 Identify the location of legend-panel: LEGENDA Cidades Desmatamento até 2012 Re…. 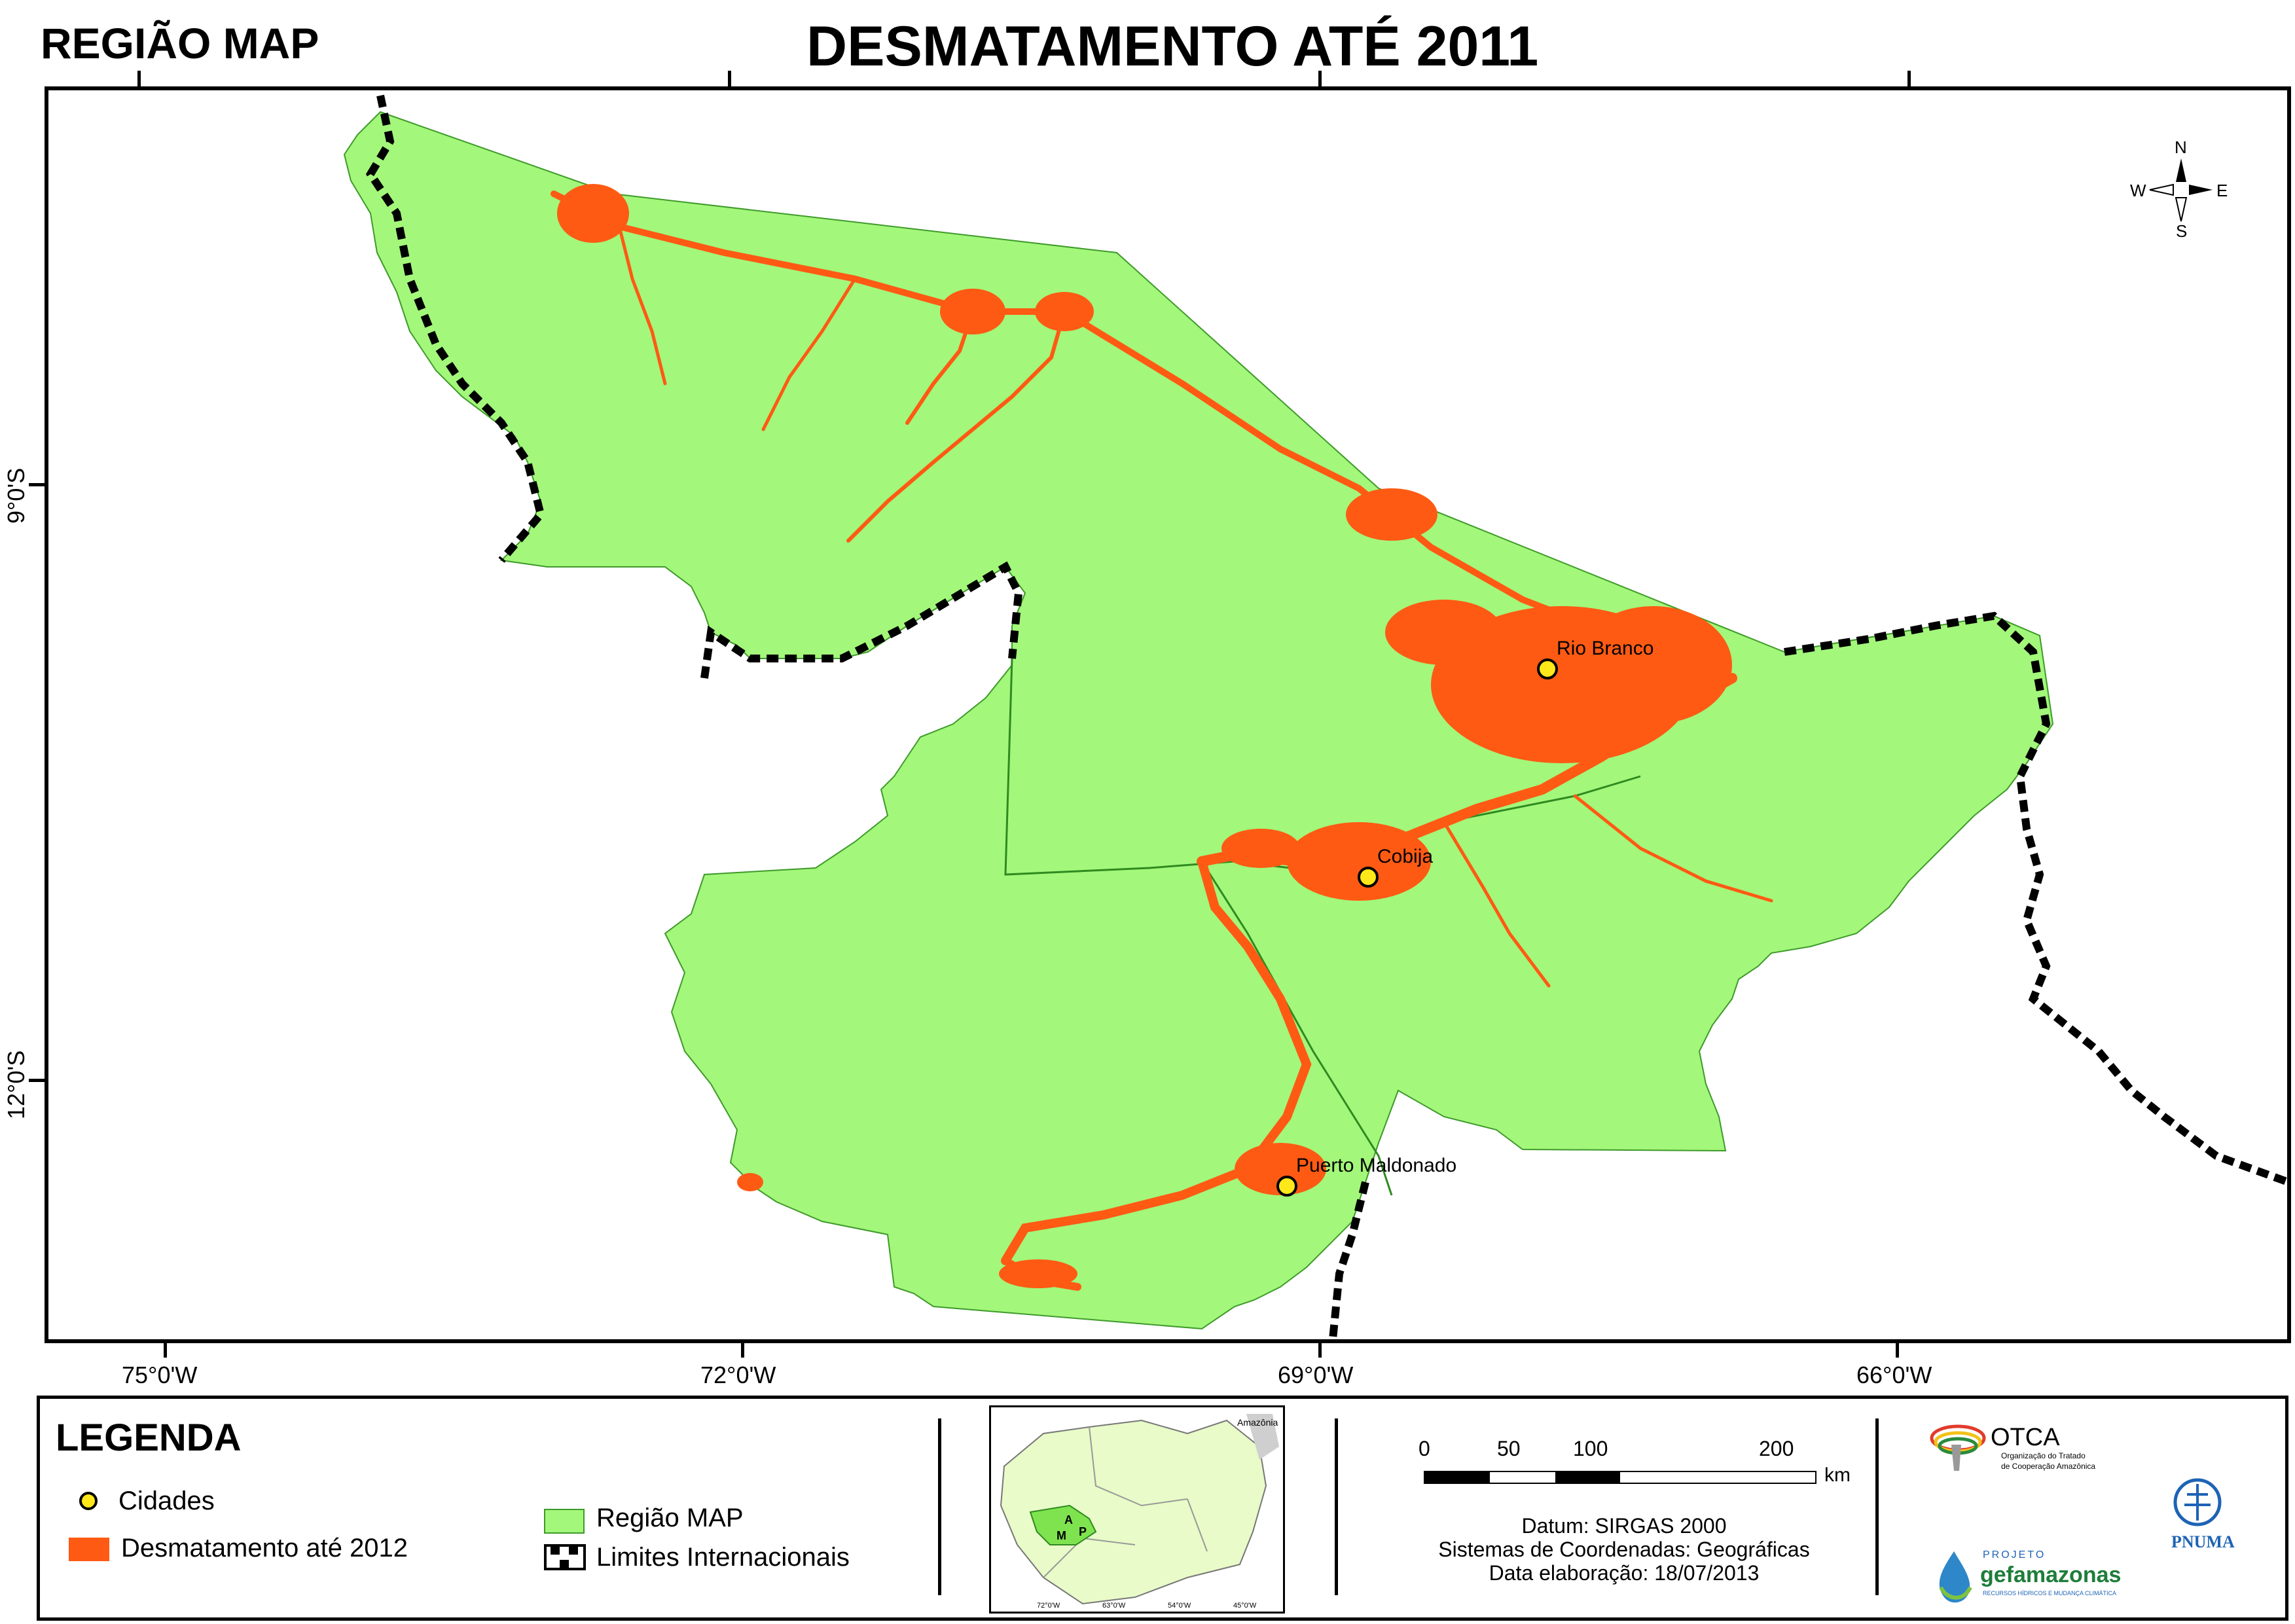
(1163, 1508).